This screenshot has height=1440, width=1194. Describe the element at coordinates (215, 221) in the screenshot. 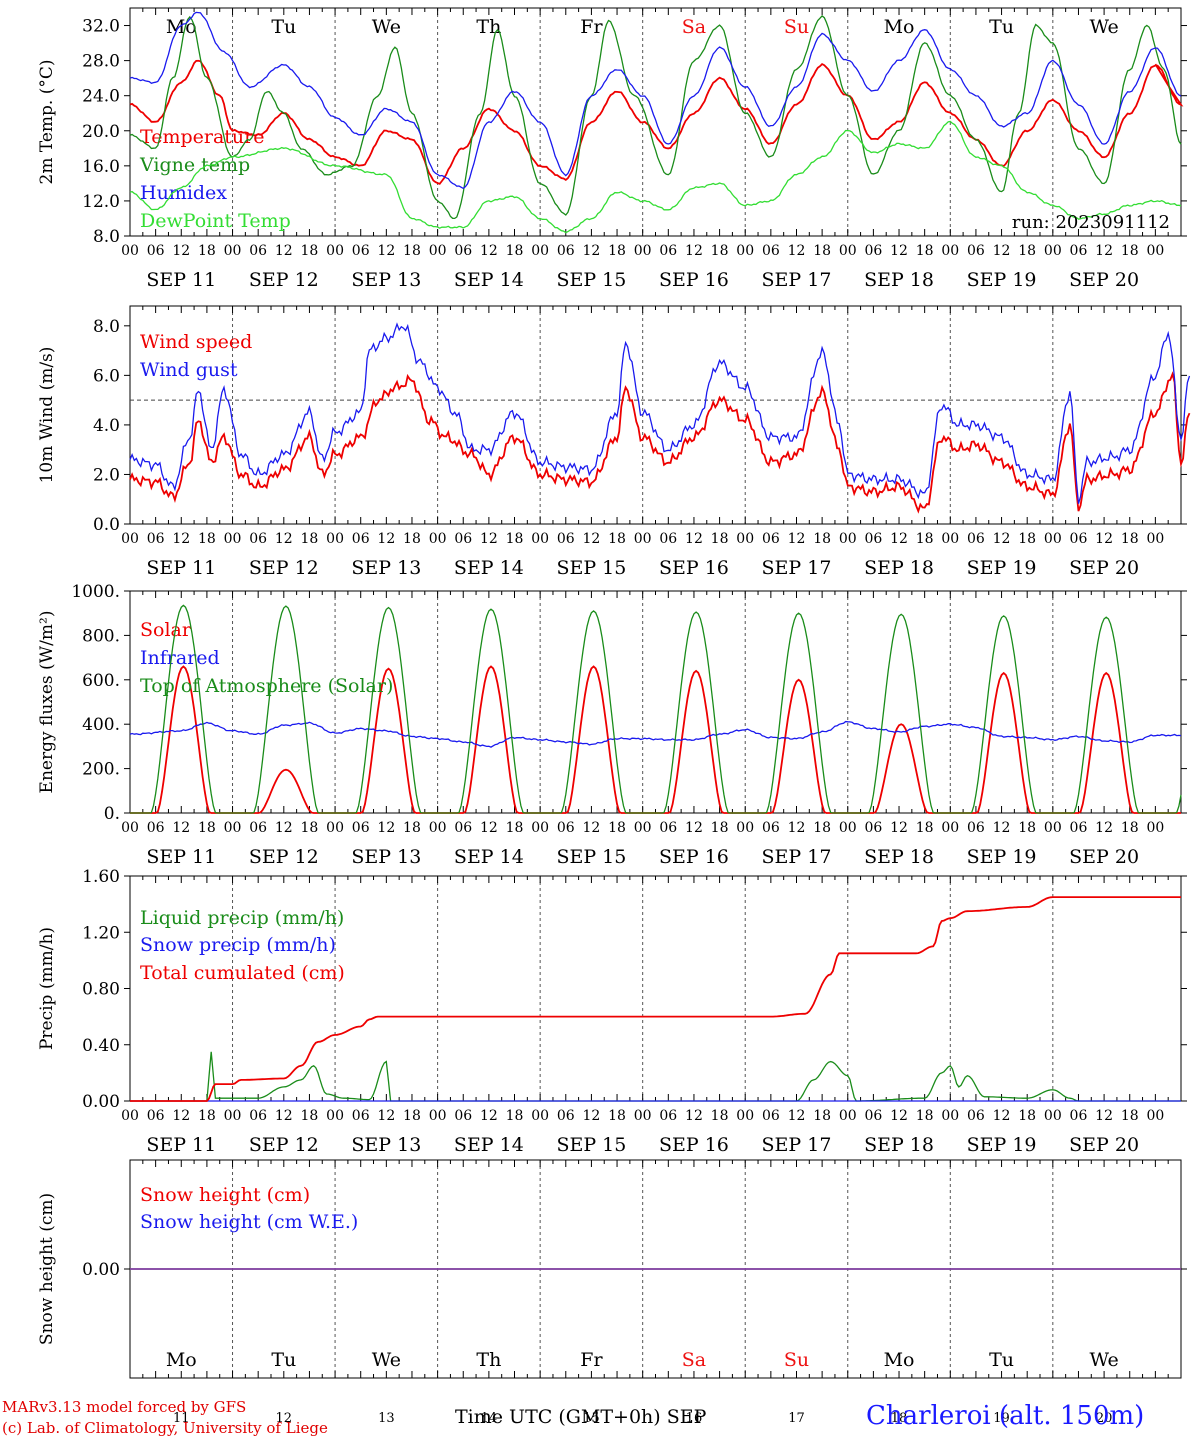

I see `legend-entry: DewPoint Temp` at that location.